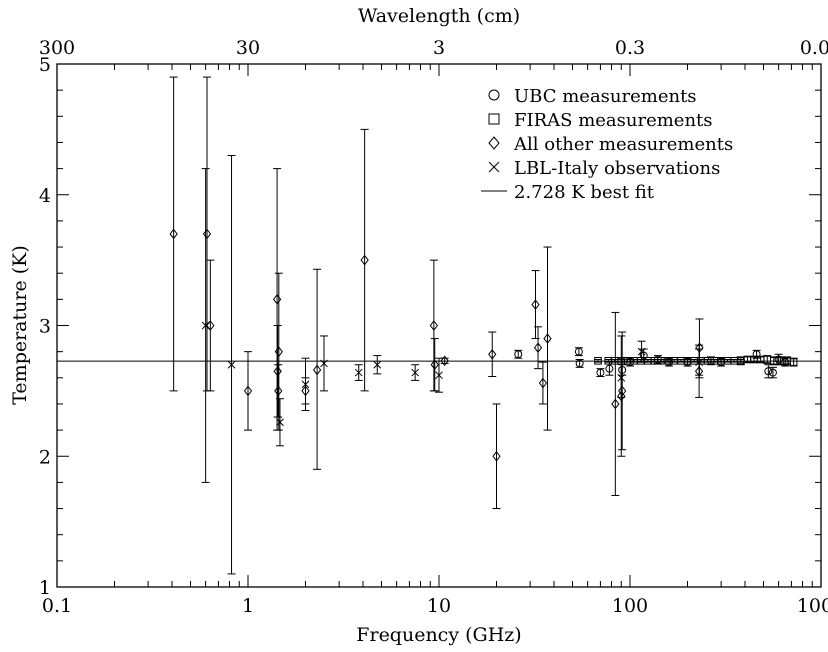  Describe the element at coordinates (494, 95) in the screenshot. I see `legend-circle-symbol` at that location.